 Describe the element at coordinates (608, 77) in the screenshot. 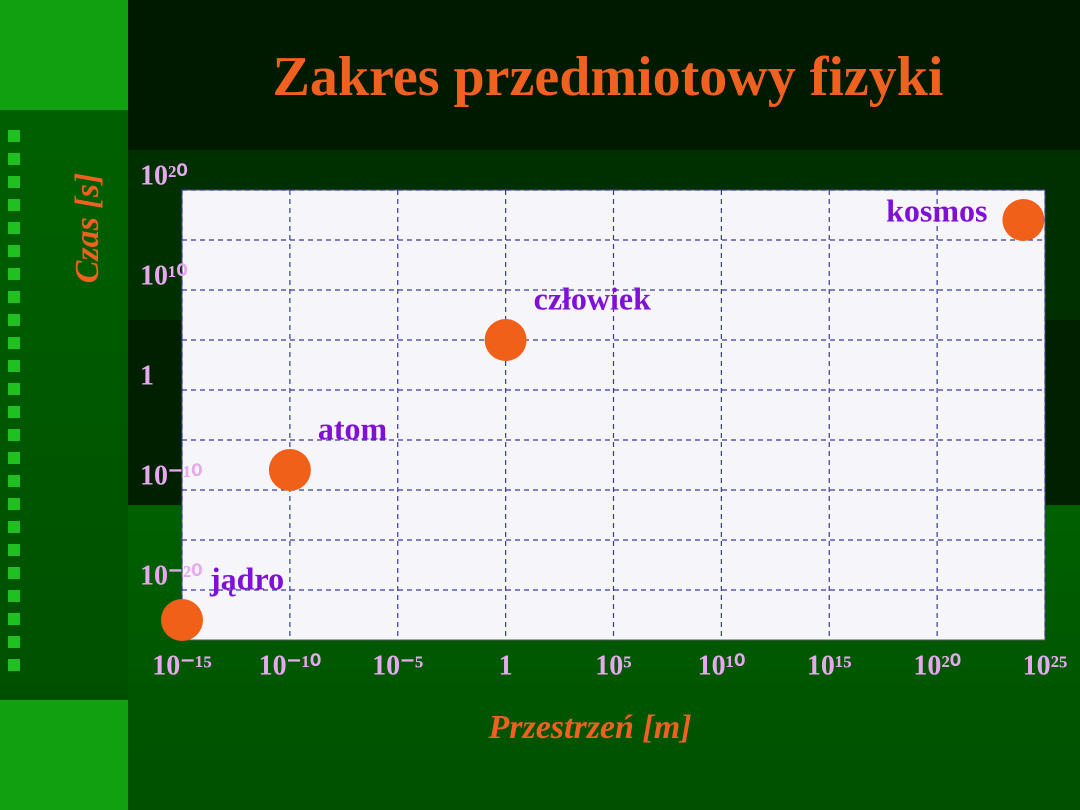

I see `chart-title: Zakres przedmiotowy fizyki` at that location.